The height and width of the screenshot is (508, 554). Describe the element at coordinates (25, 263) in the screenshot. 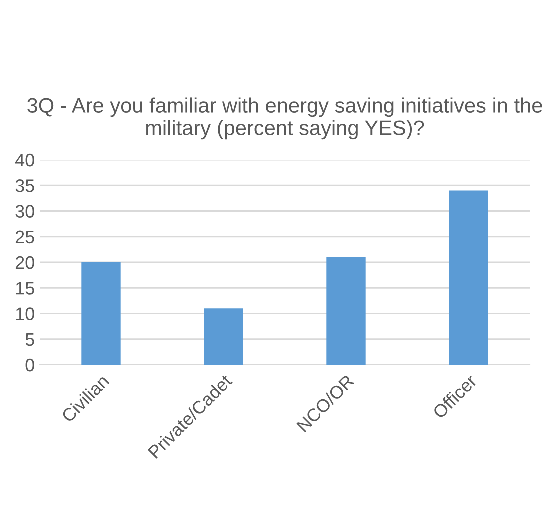

I see `y-tick-label: 20` at that location.